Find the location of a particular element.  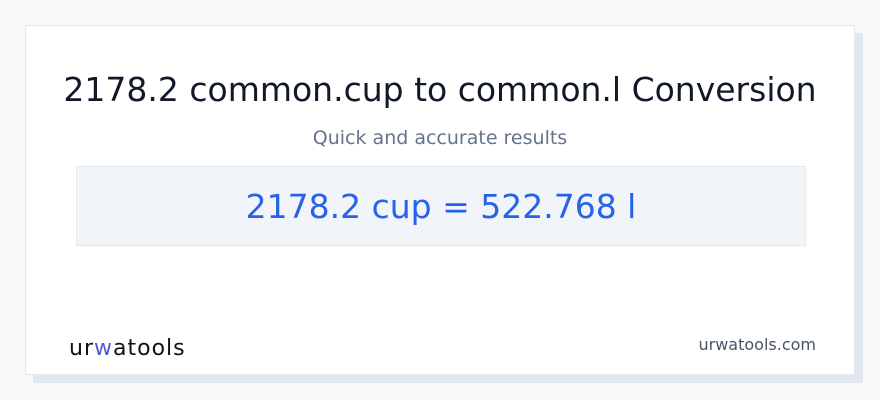

logo-accent: w is located at coordinates (103, 348).